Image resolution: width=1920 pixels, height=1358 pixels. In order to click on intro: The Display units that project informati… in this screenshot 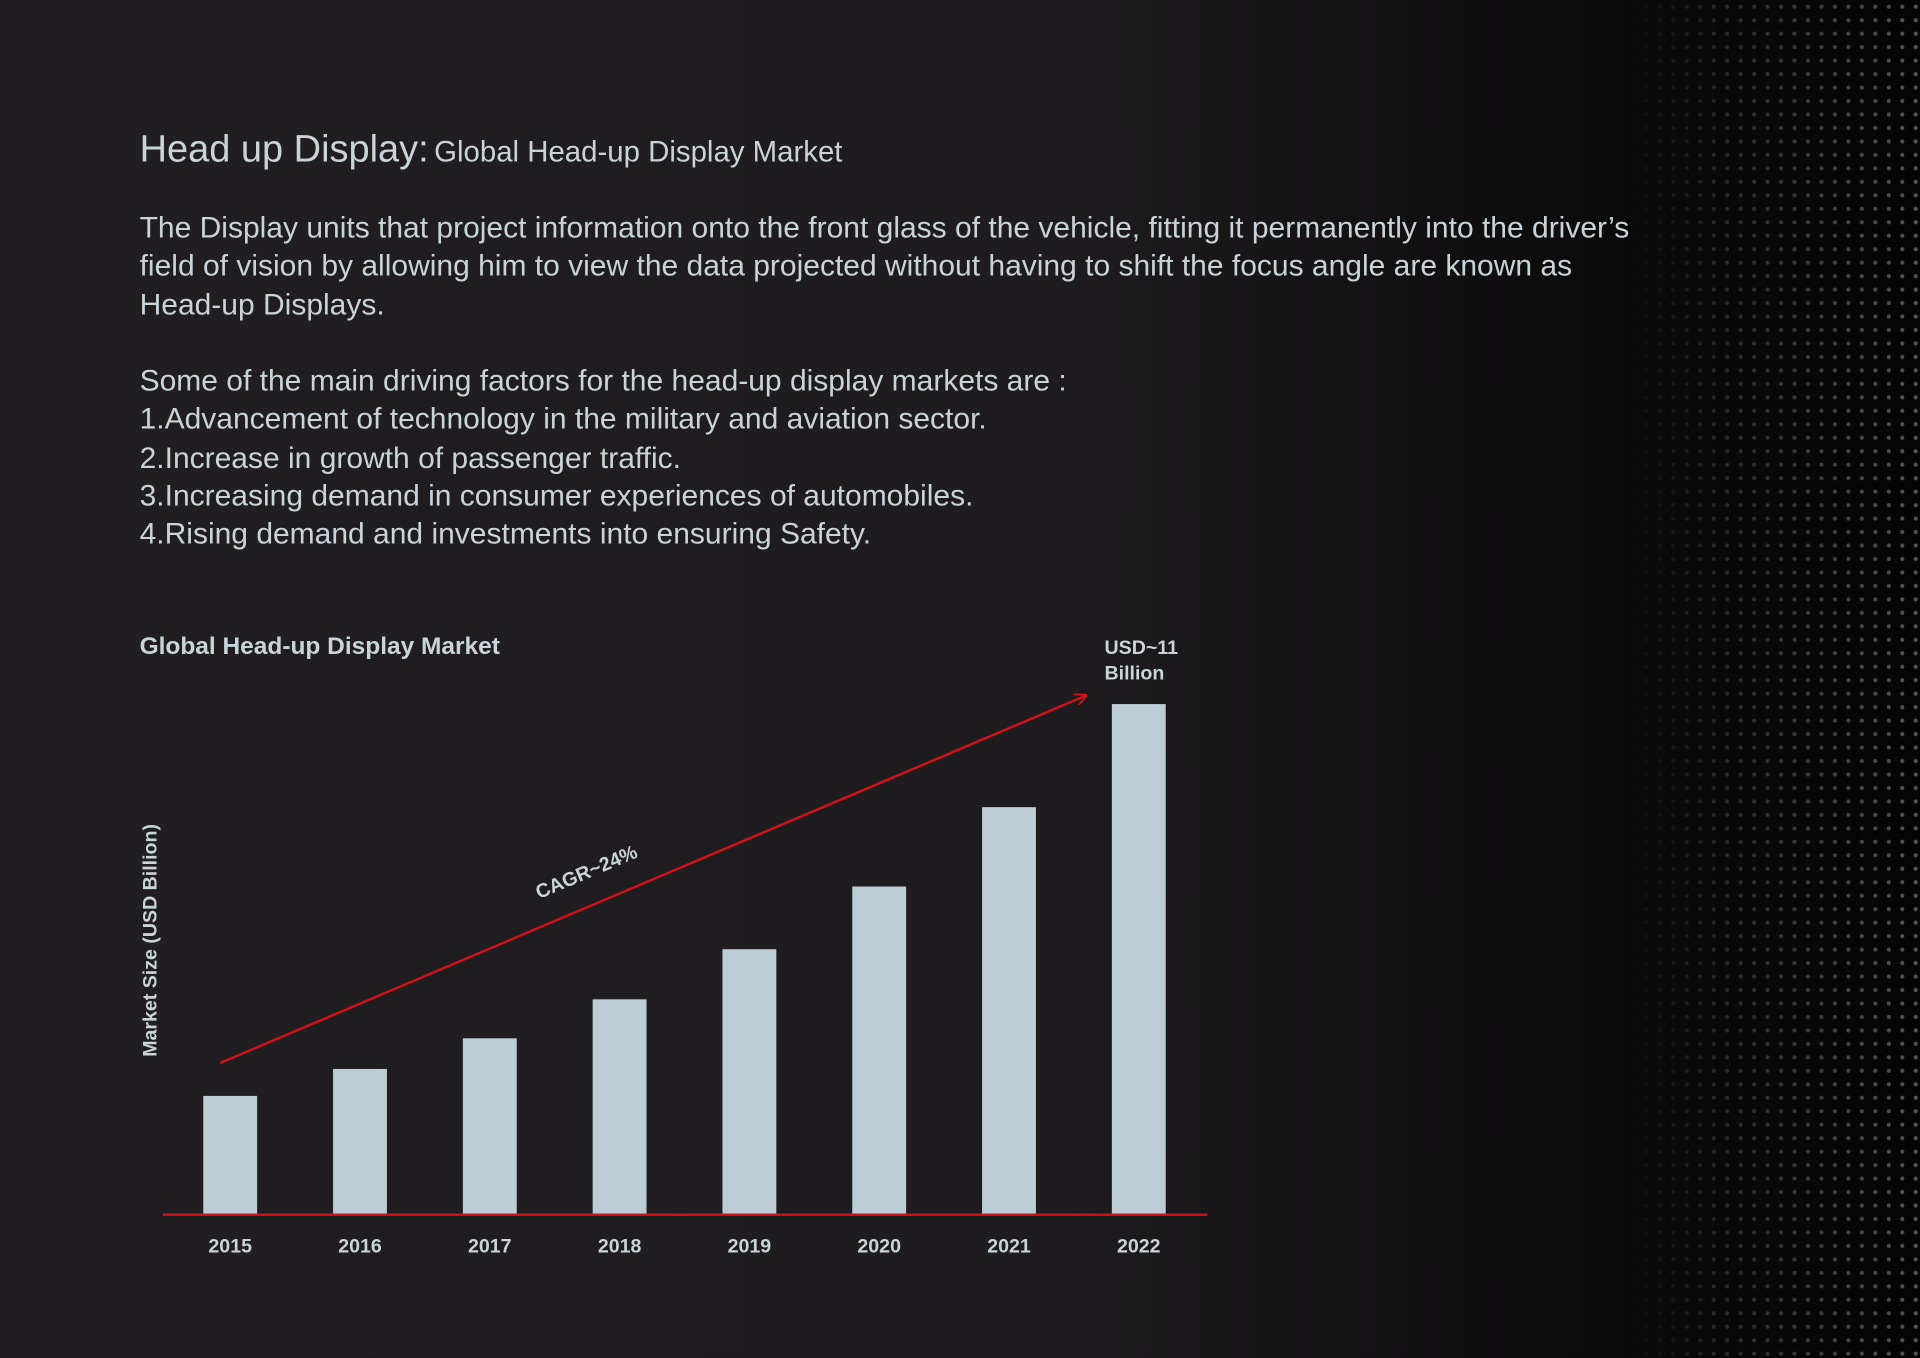, I will do `click(884, 266)`.